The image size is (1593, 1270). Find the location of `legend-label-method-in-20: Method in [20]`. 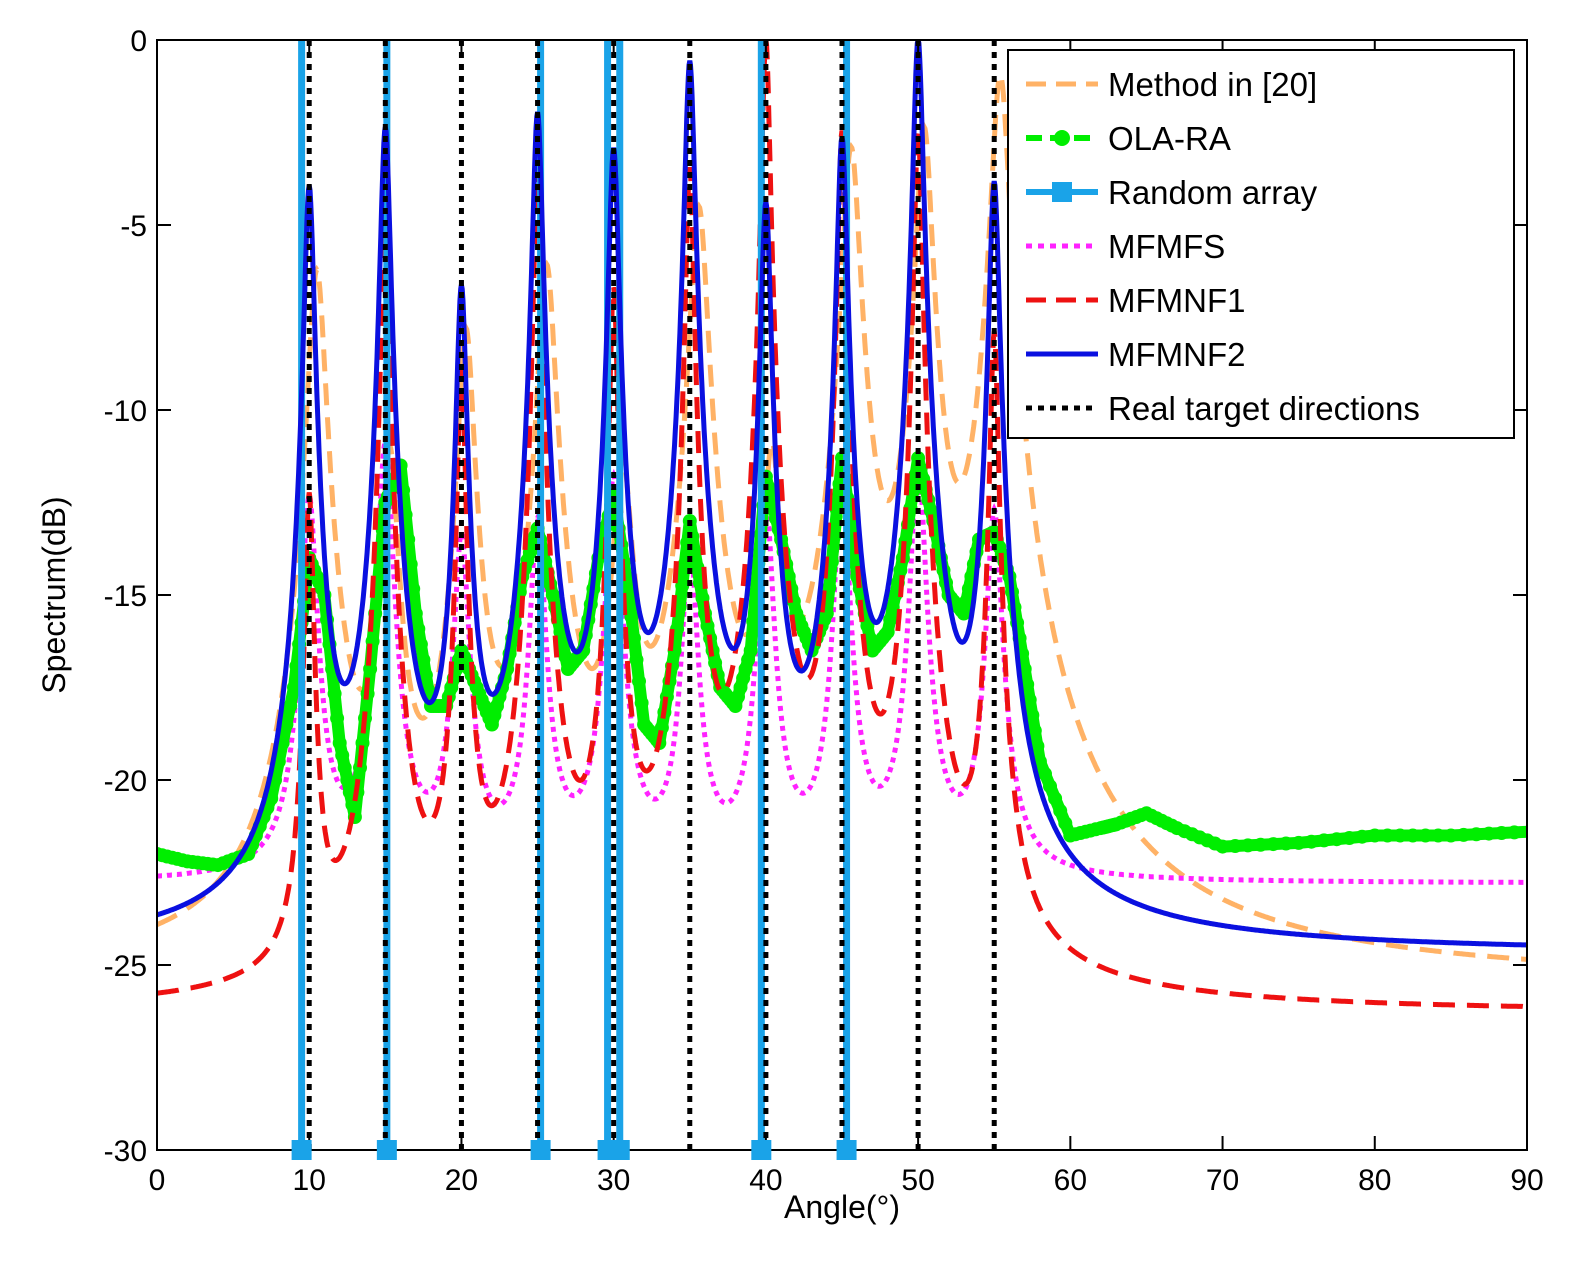

legend-label-method-in-20: Method in [20] is located at coordinates (1212, 84).